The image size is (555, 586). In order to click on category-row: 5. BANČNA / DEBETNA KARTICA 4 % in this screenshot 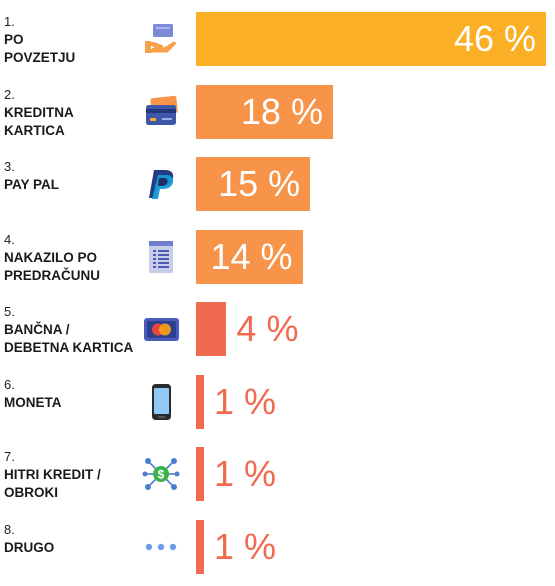, I will do `click(277, 327)`.